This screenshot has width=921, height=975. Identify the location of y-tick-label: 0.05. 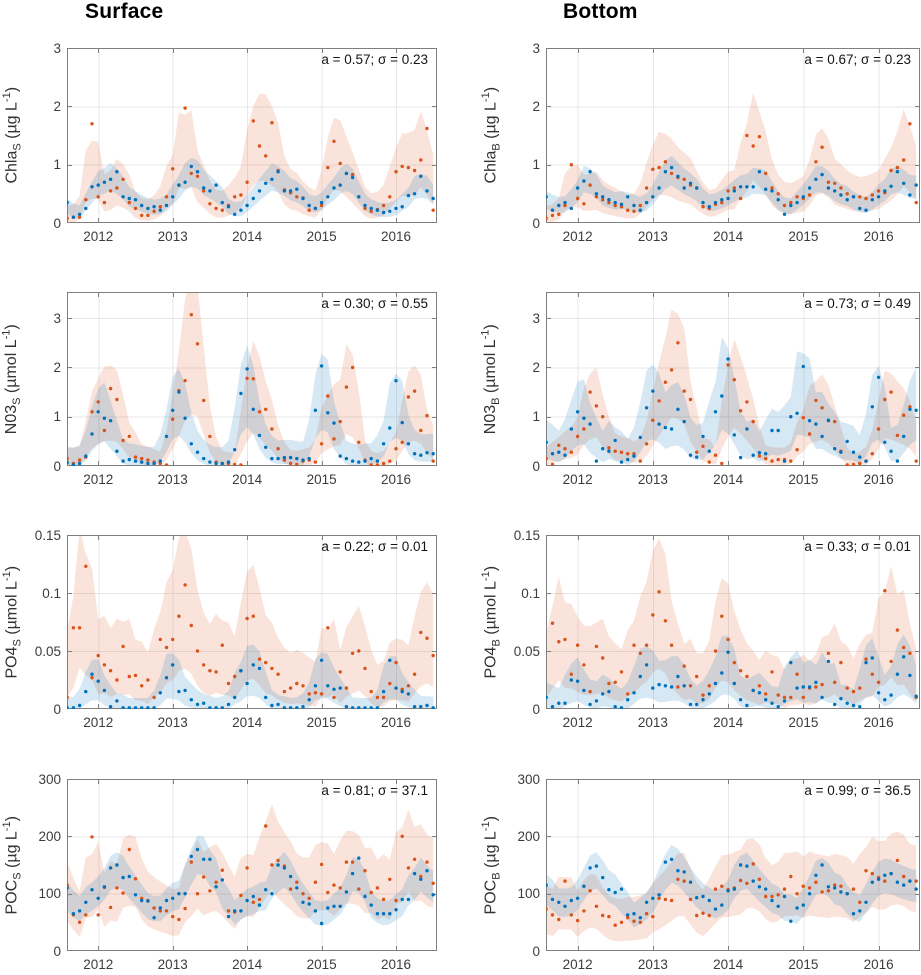
(47, 651).